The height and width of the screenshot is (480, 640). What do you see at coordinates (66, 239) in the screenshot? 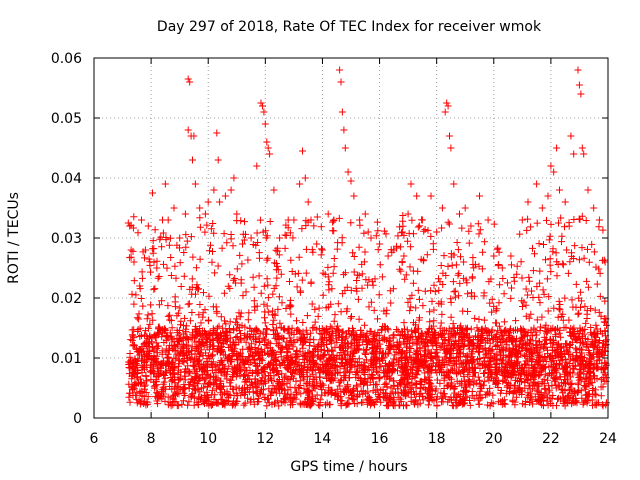
I see `y-tick-label: 0.03` at bounding box center [66, 239].